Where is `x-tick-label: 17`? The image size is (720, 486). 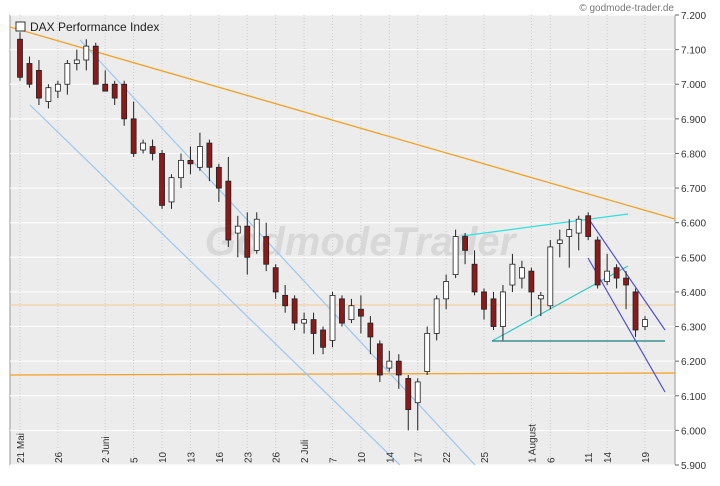
x-tick-label: 17 is located at coordinates (419, 457).